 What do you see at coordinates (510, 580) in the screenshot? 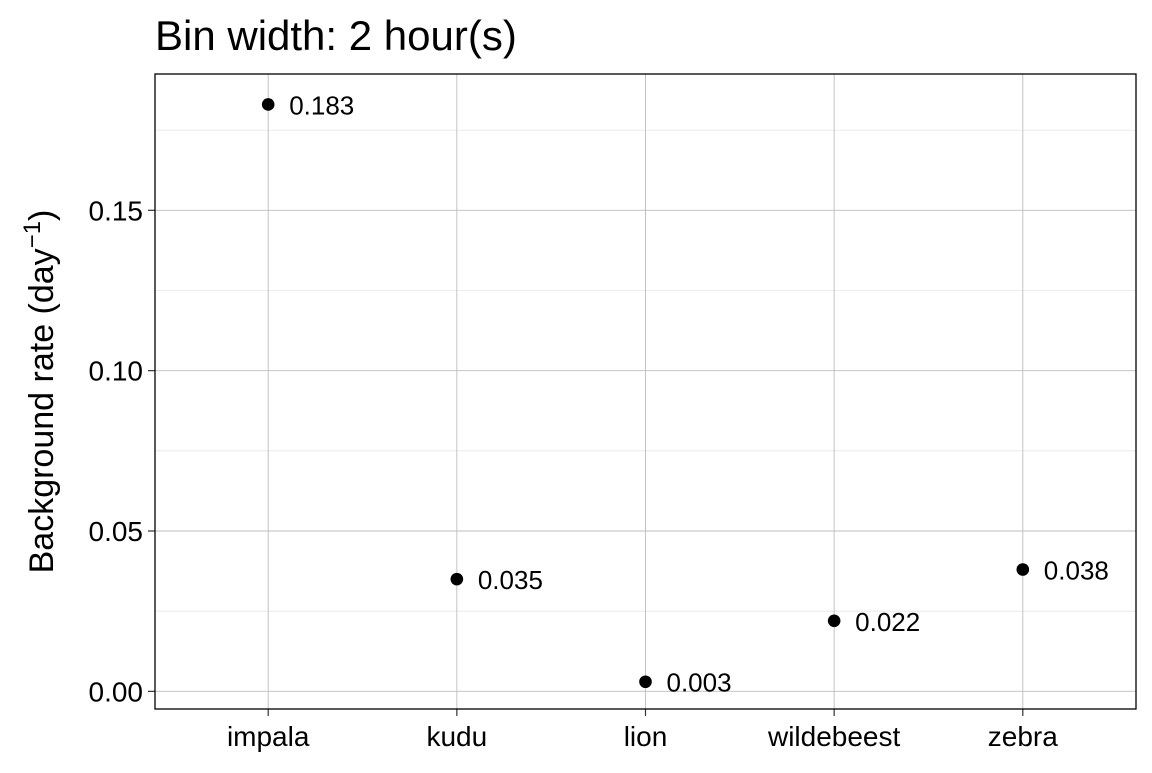
I see `data-label: 0.035` at bounding box center [510, 580].